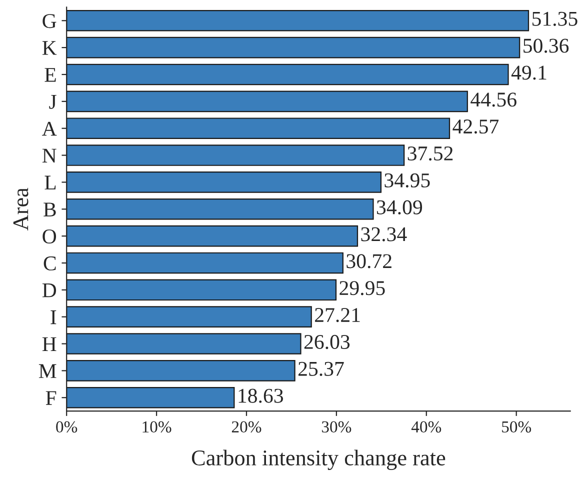 This screenshot has width=579, height=478. What do you see at coordinates (362, 288) in the screenshot?
I see `data-label: 29.95` at bounding box center [362, 288].